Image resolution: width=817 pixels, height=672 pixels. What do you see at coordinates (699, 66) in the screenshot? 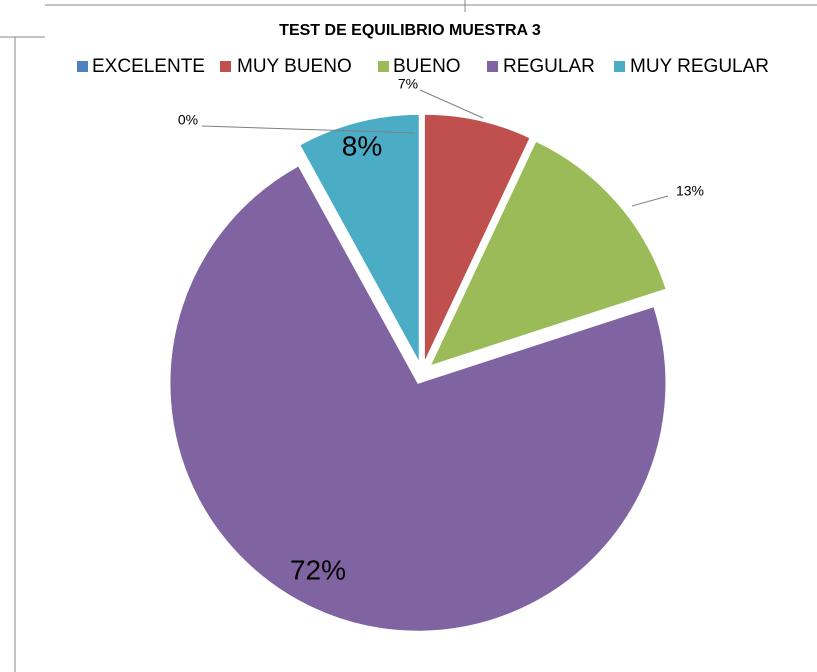
I see `legend-label: MUY REGULAR` at bounding box center [699, 66].